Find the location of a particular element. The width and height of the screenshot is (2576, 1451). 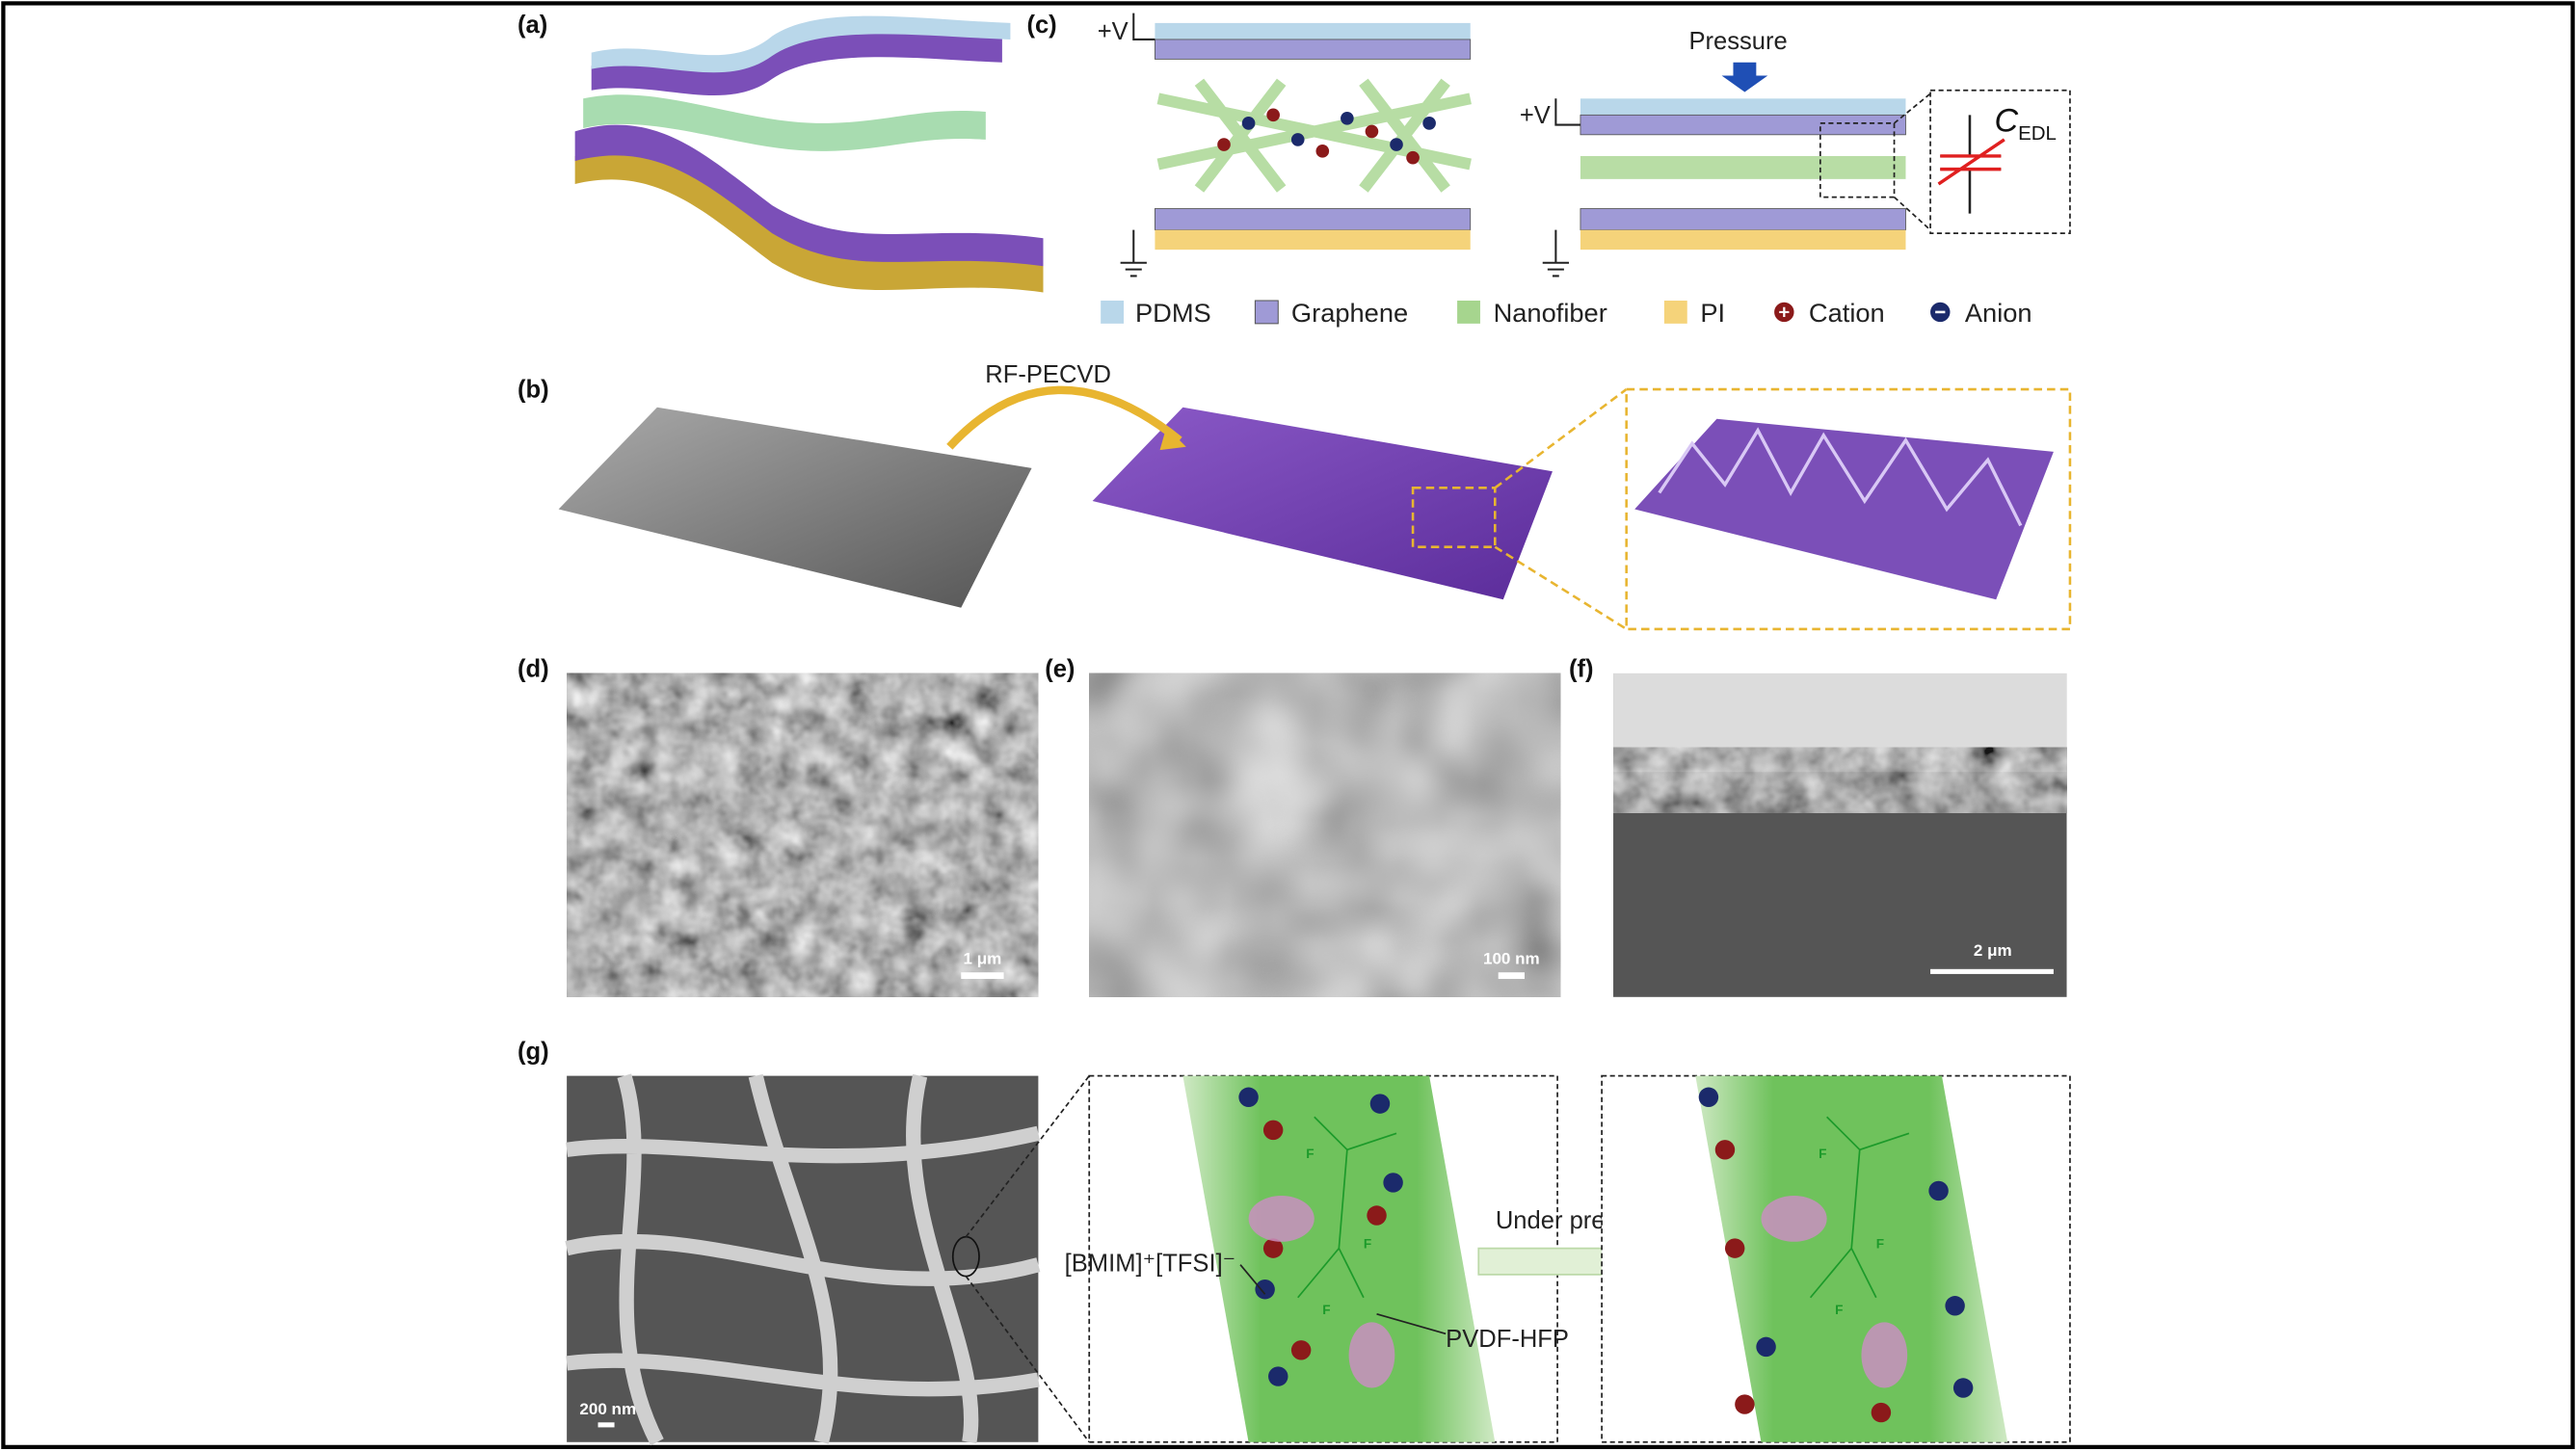

capacitor-diagram-relaxed: +V is located at coordinates (1285, 145).